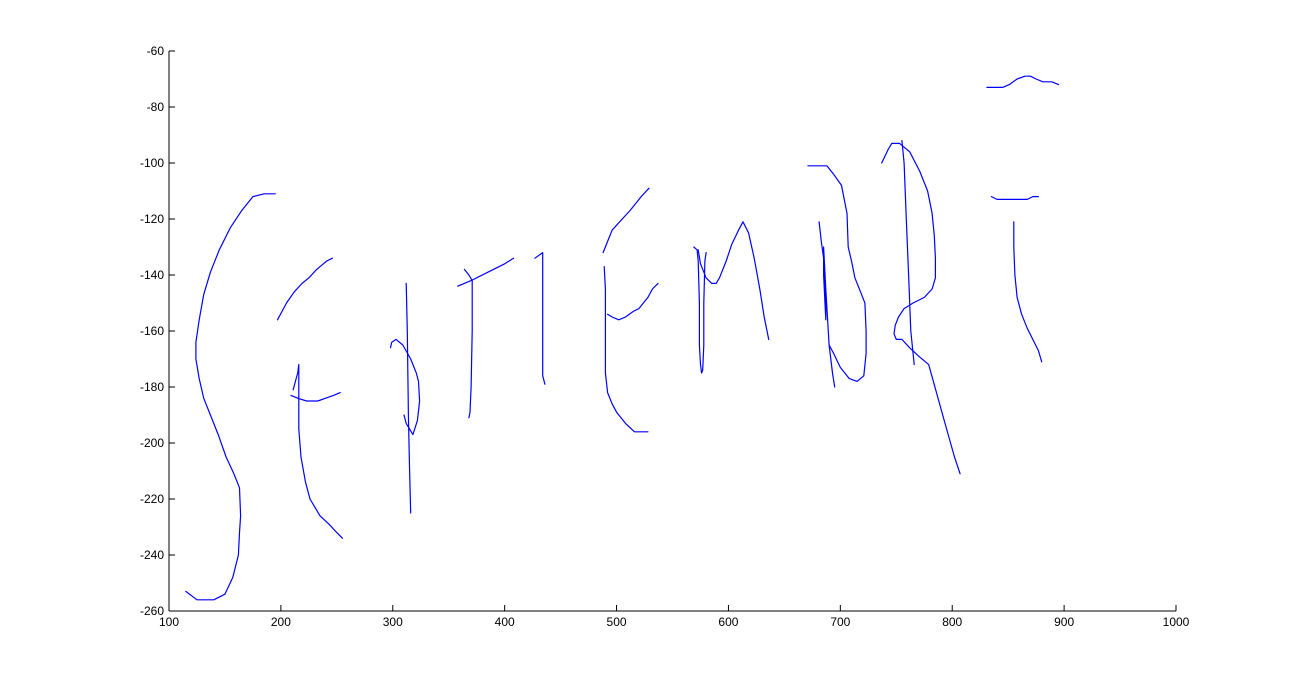 The image size is (1299, 687). What do you see at coordinates (152, 275) in the screenshot?
I see `y-tick-label: -140` at bounding box center [152, 275].